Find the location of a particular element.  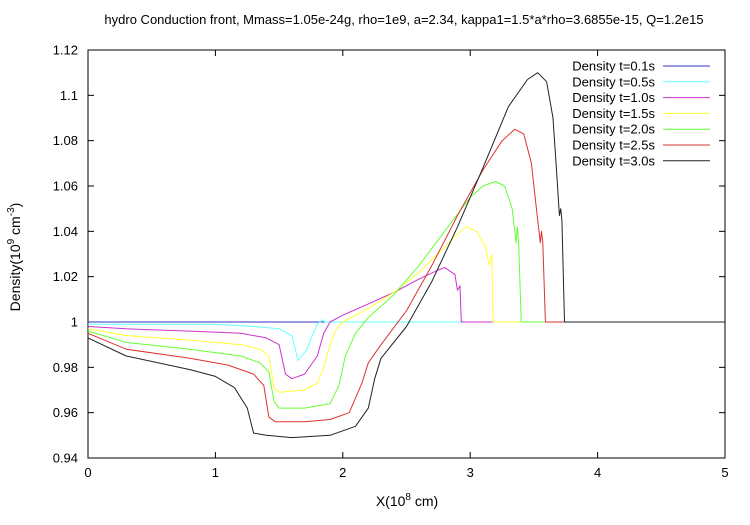

y-tick-label: 1 is located at coordinates (74, 322).